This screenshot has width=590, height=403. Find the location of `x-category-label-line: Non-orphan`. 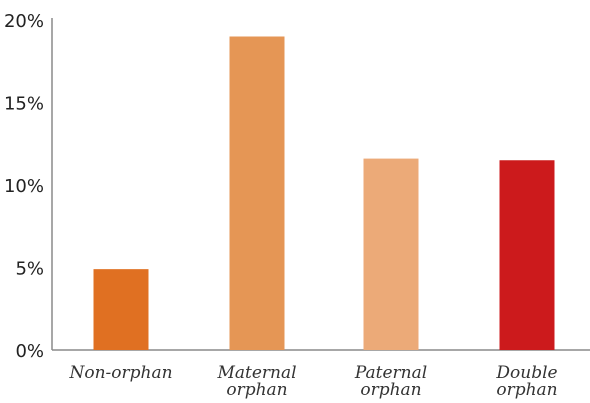

x-category-label-line: Non-orphan is located at coordinates (120, 373).